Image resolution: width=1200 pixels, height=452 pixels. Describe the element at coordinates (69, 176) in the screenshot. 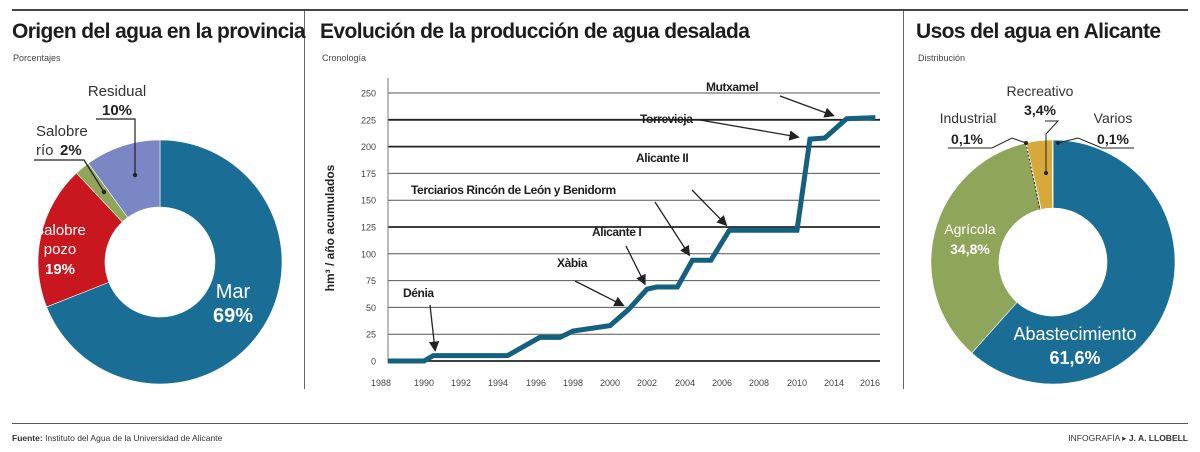

I see `salobre-rio-leader-line` at that location.